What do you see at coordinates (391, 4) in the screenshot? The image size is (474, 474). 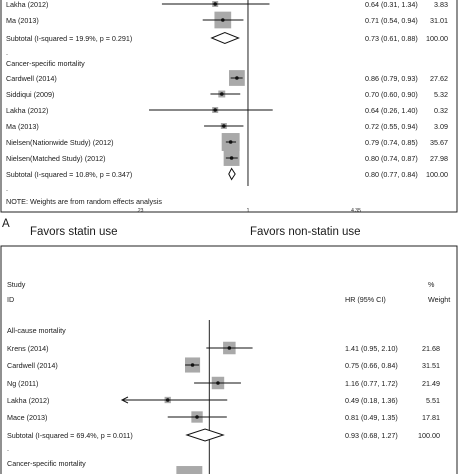 I see `panel-a-row-hr: 0.64 (0.31, 1.34)` at bounding box center [391, 4].